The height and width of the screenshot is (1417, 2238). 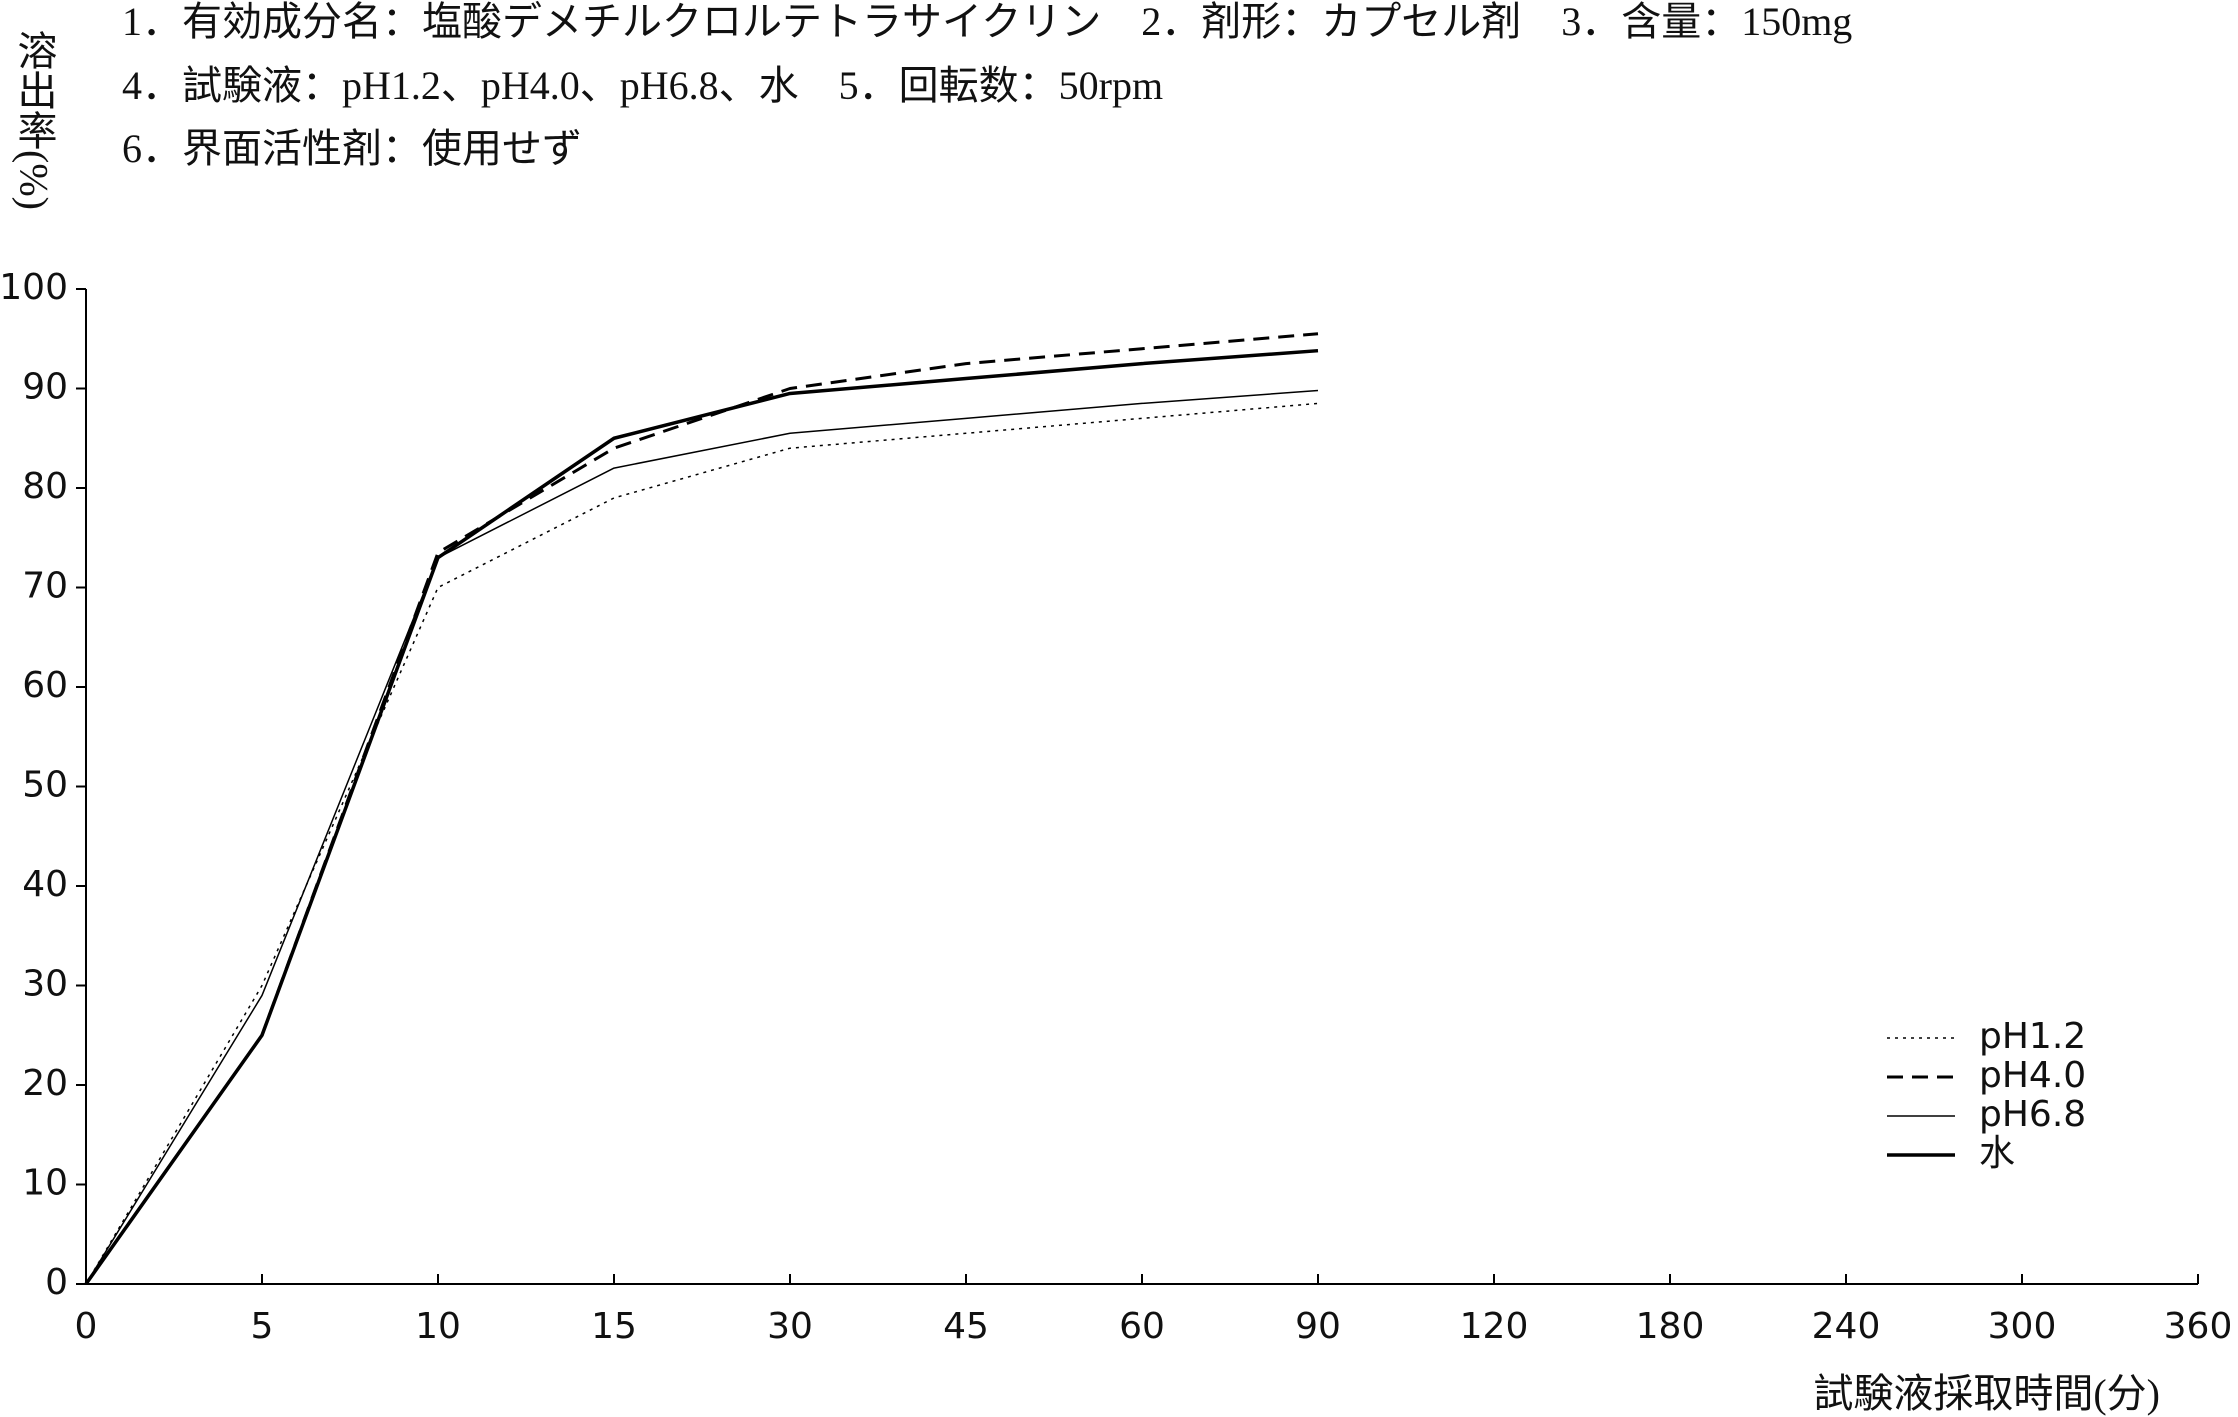 I want to click on x-tick-label: 0, so click(x=86, y=1326).